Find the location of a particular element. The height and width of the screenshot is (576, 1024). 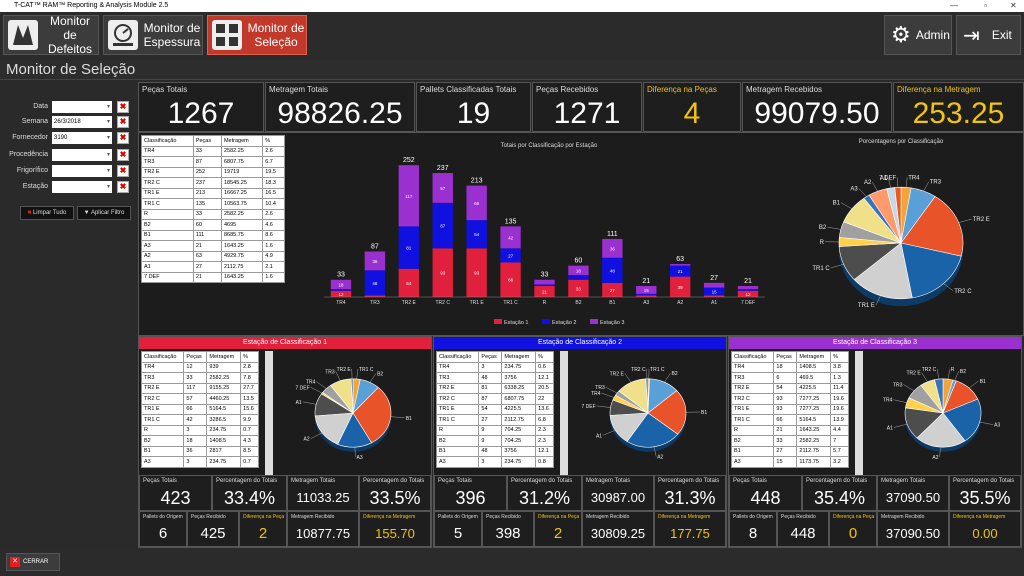

bar-total-label: 87 is located at coordinates (375, 246).